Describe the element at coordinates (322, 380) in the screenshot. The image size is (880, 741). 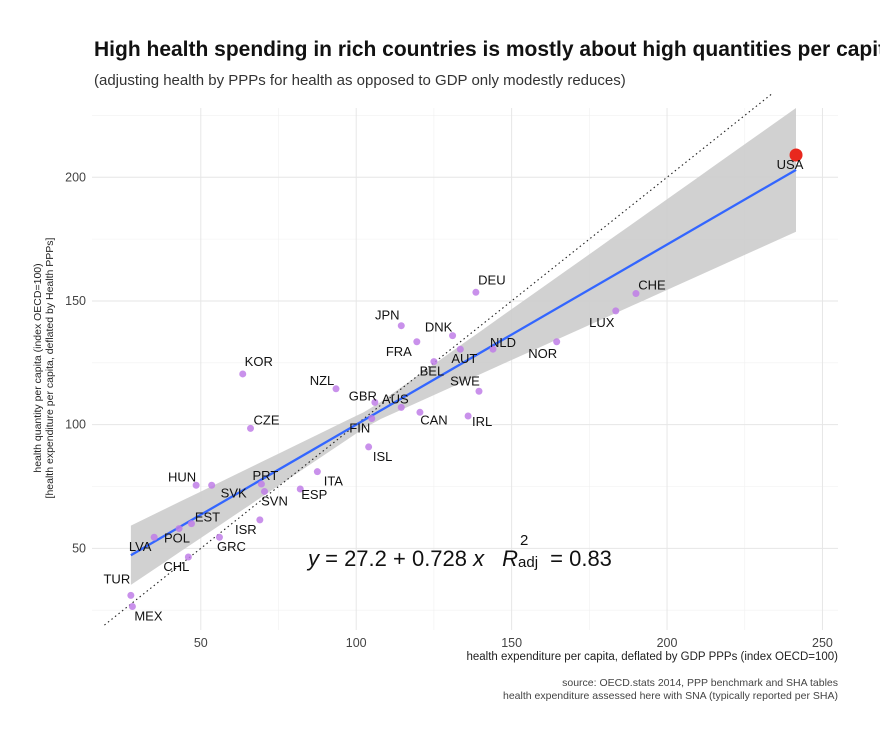
I see `label-nzl: NZL` at that location.